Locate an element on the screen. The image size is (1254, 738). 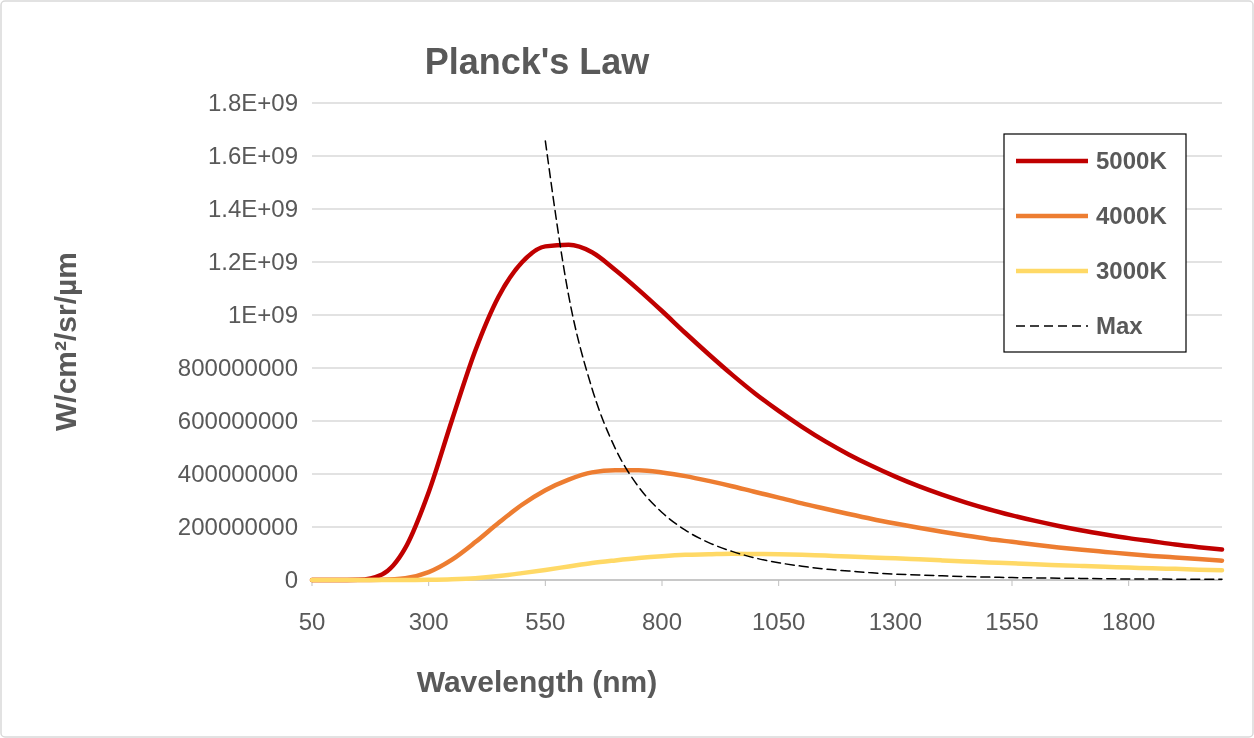
legend-label: 5000K is located at coordinates (1132, 161).